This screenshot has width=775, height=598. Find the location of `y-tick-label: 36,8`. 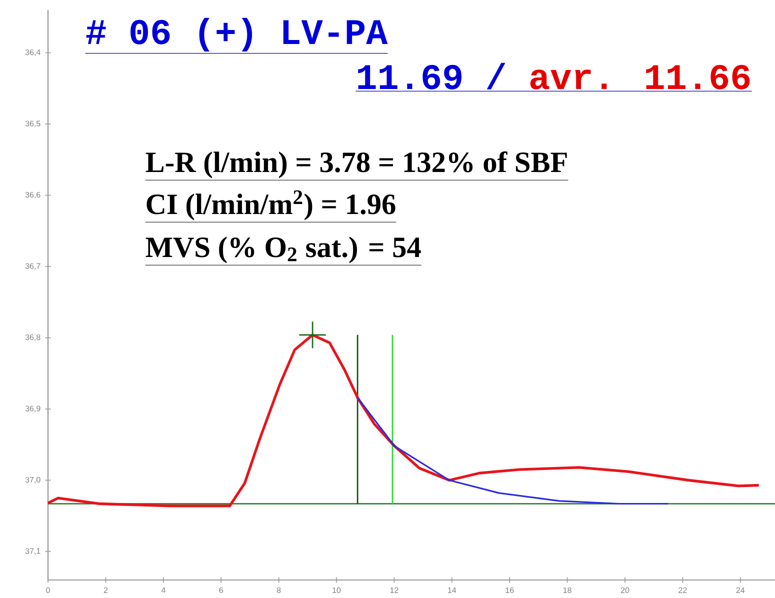

y-tick-label: 36,8 is located at coordinates (32, 338).